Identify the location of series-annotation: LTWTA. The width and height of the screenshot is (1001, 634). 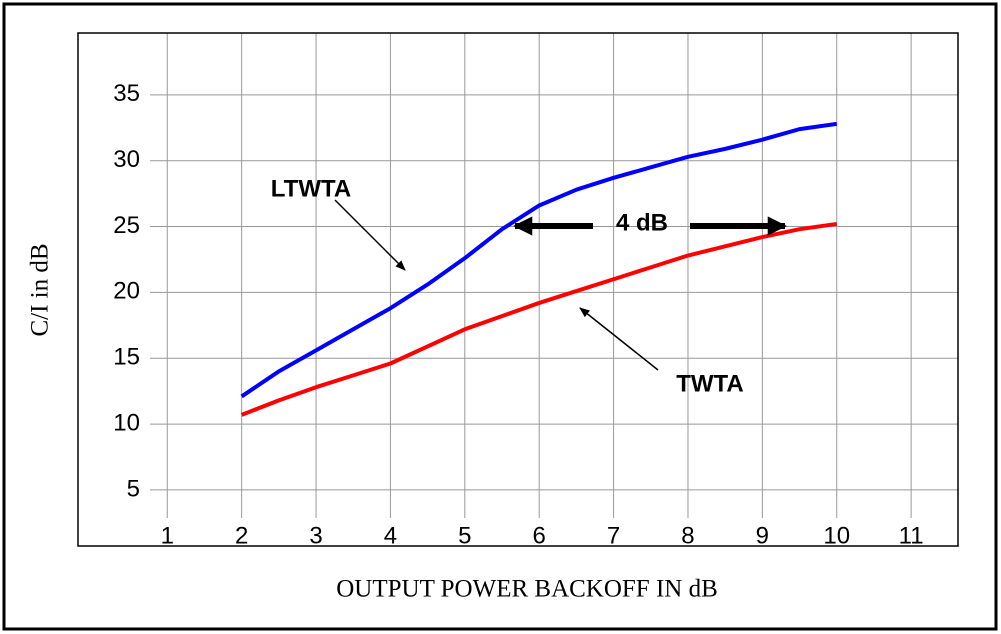
(311, 188).